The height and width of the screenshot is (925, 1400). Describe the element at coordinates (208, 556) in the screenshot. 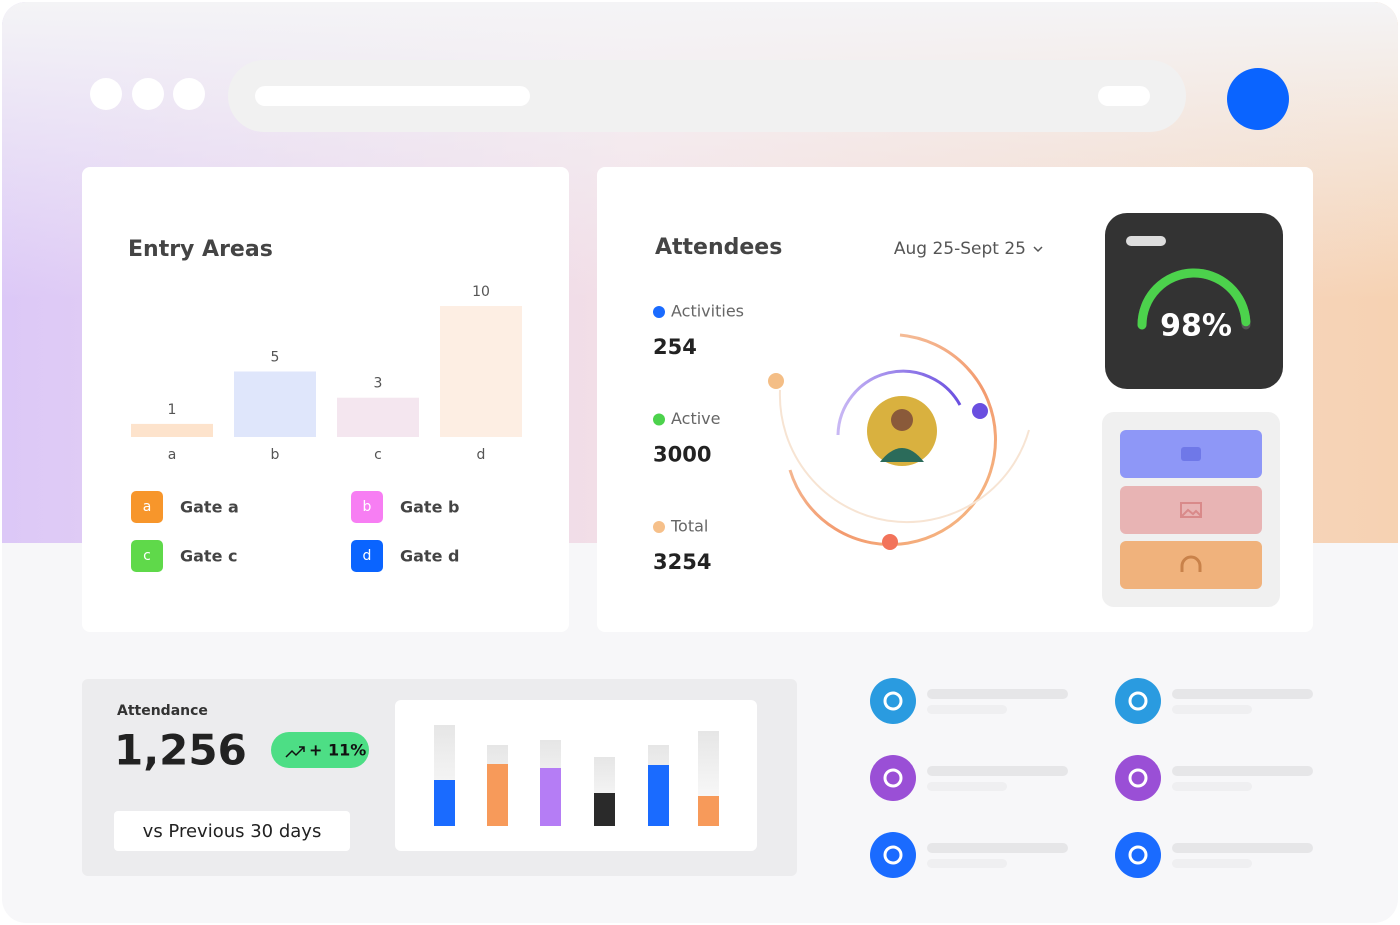

I see `legend-label: Gate c` at that location.